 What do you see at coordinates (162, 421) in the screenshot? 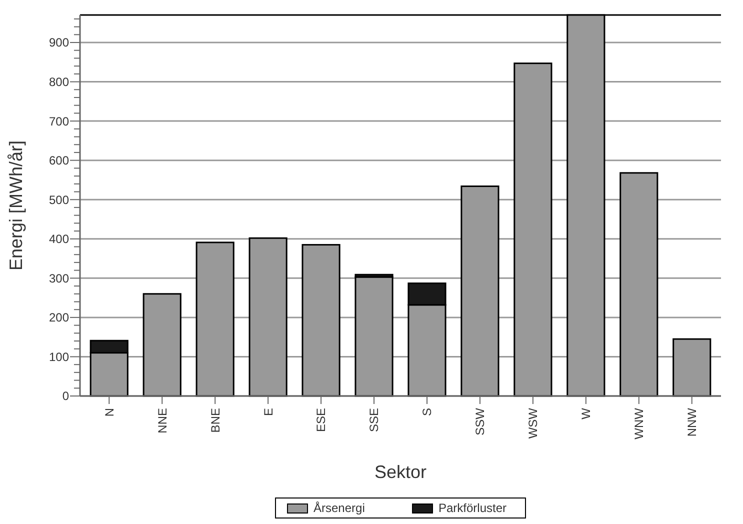
I see `x-tick-label: NNE` at bounding box center [162, 421].